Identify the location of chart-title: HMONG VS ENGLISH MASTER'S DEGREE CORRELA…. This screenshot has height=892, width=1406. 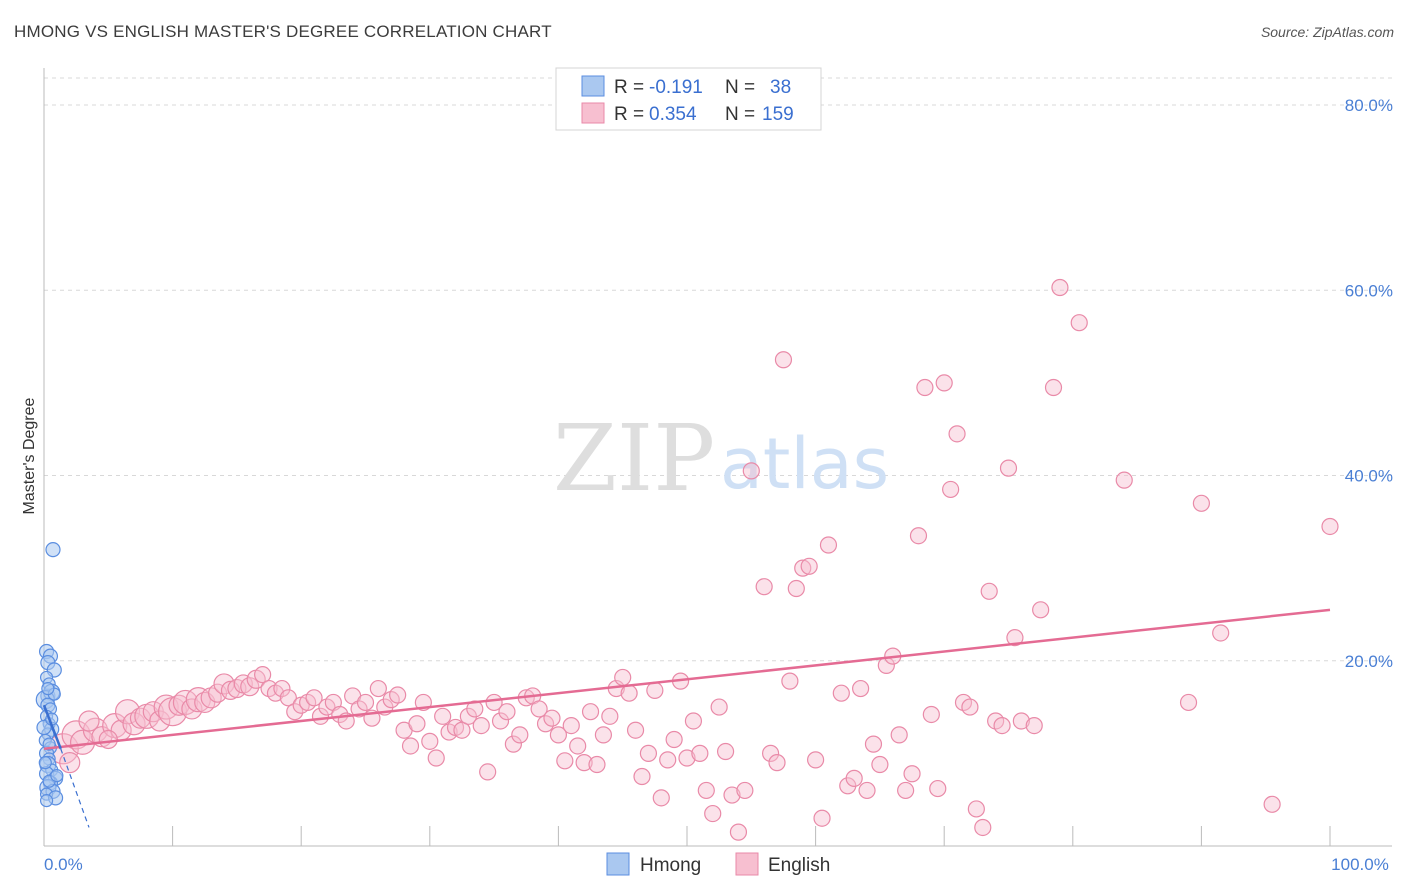
(283, 31).